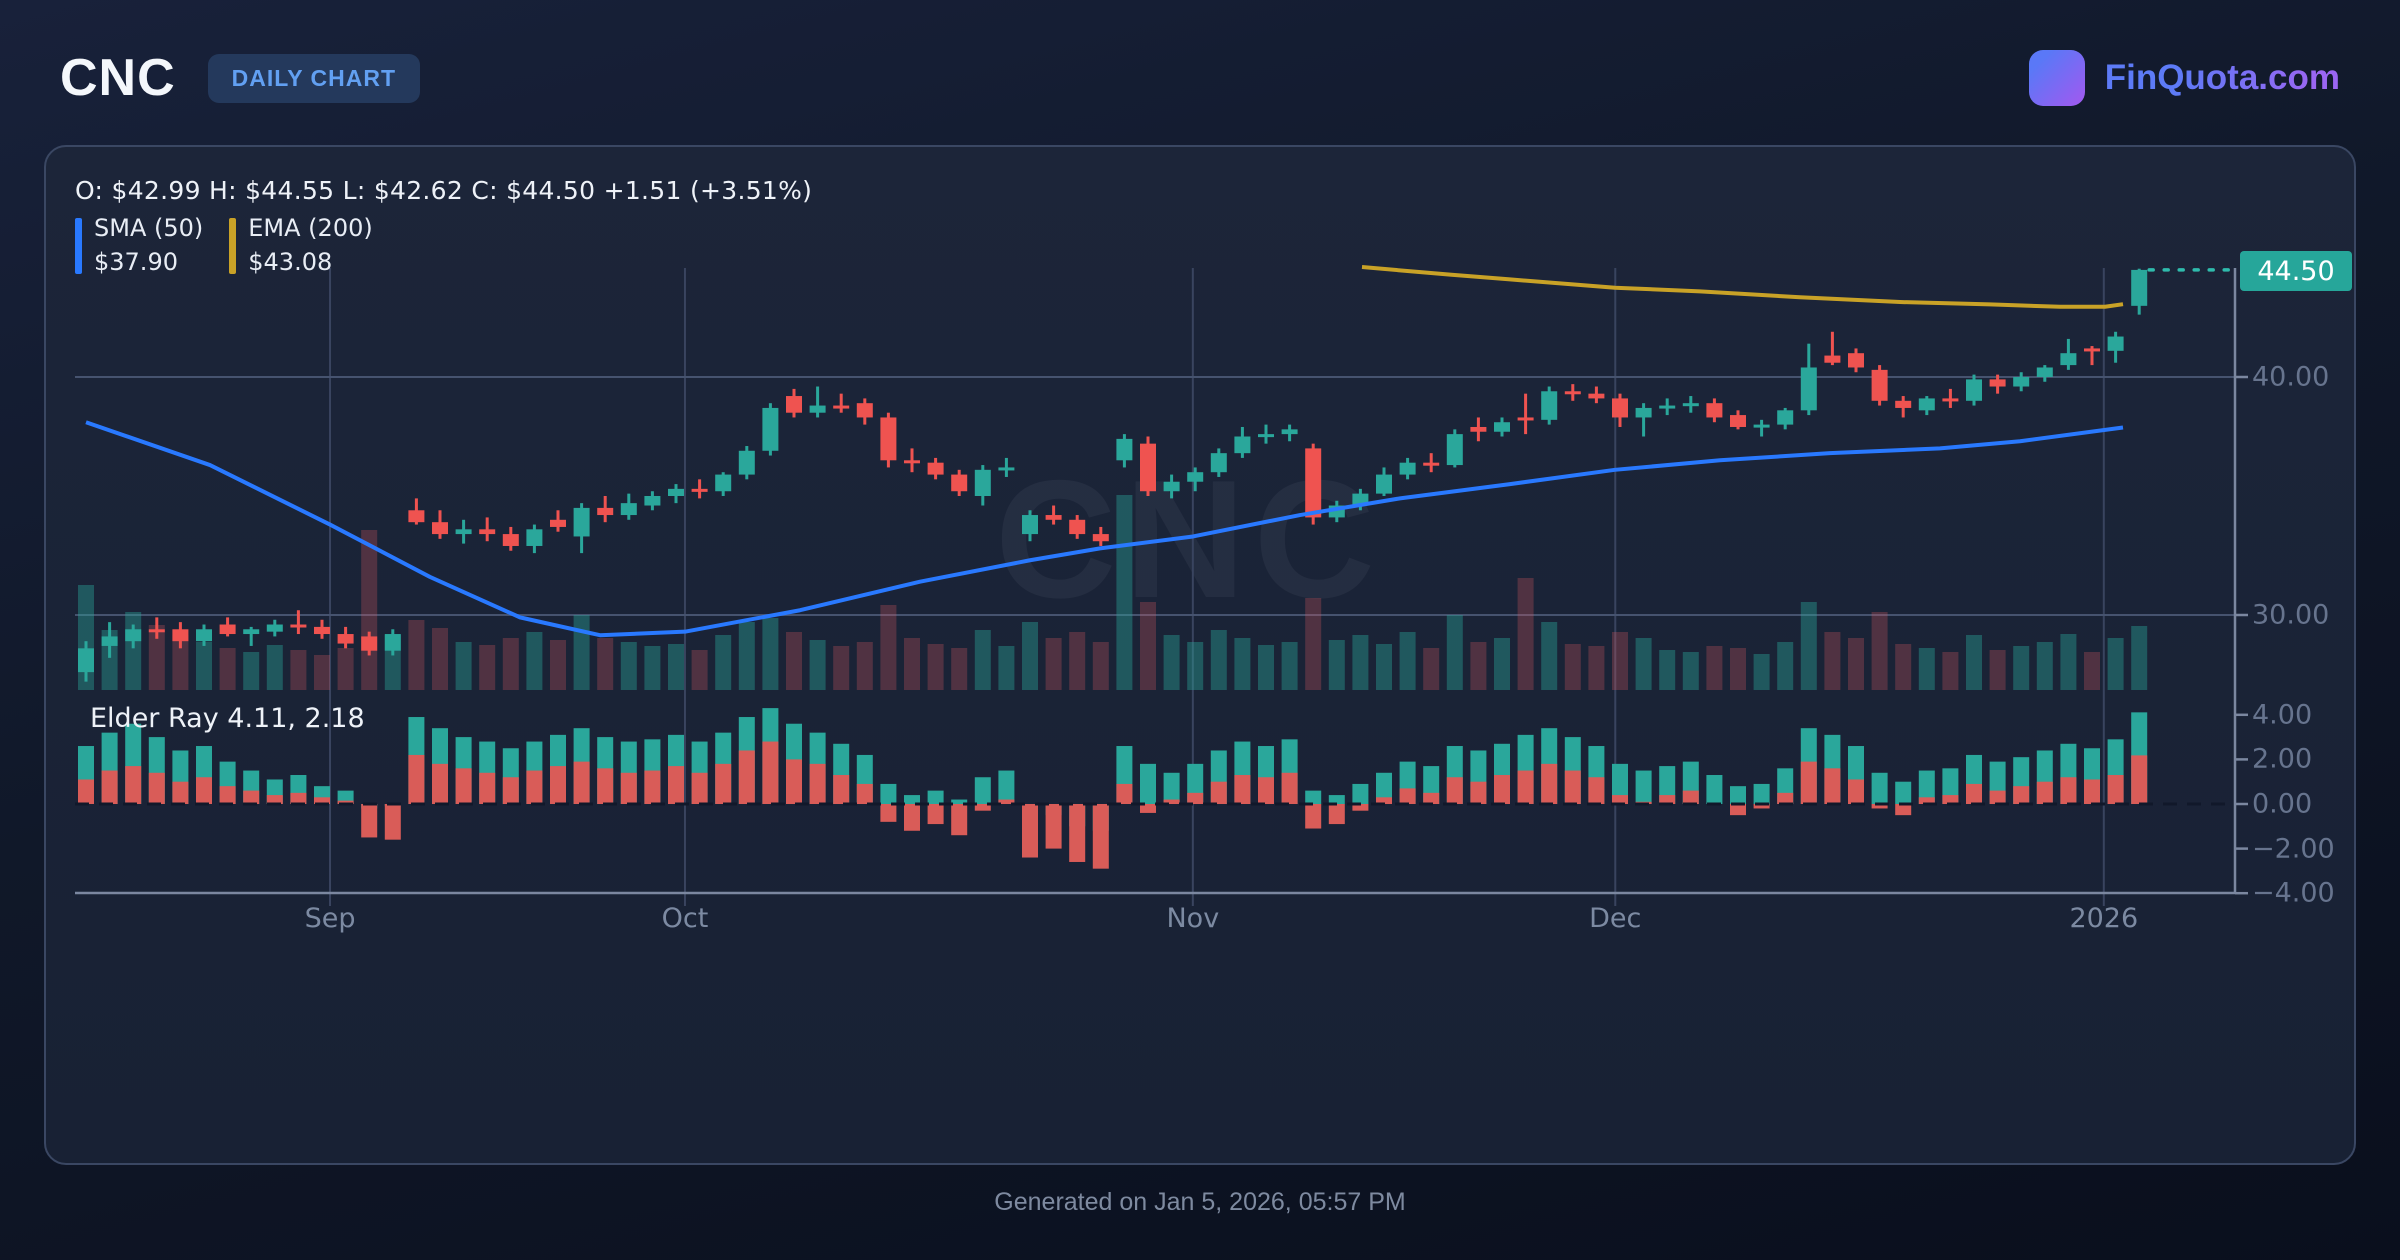 This screenshot has height=1260, width=2400. Describe the element at coordinates (118, 78) in the screenshot. I see `ticker-symbol: CNC` at that location.